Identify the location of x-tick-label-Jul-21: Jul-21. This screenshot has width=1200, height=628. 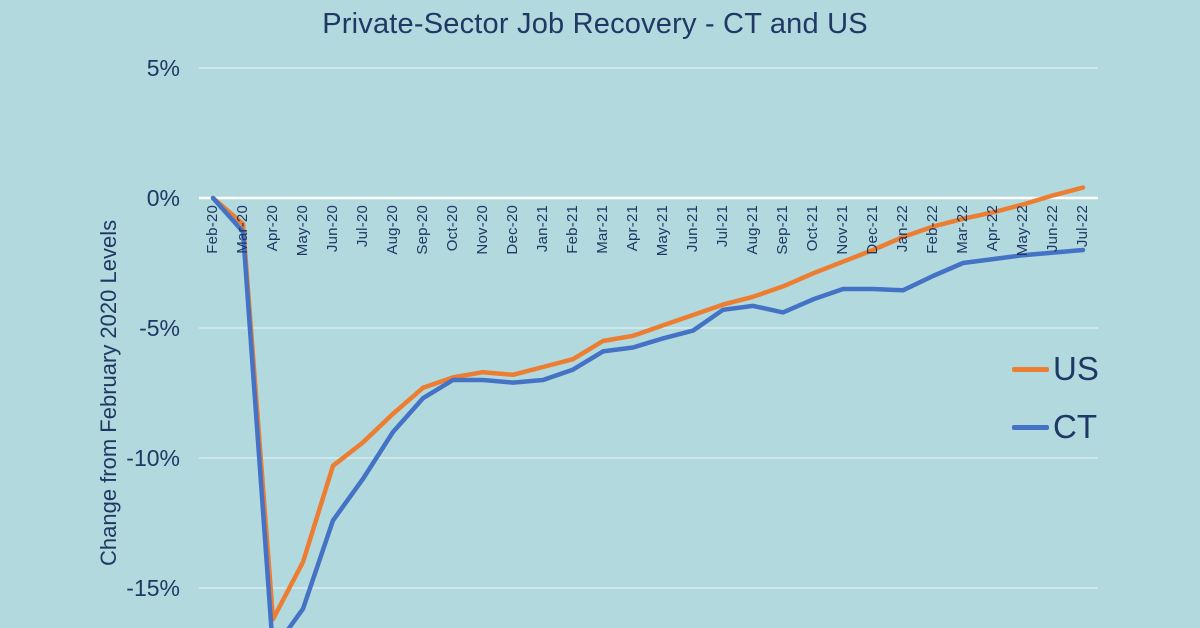
(722, 226).